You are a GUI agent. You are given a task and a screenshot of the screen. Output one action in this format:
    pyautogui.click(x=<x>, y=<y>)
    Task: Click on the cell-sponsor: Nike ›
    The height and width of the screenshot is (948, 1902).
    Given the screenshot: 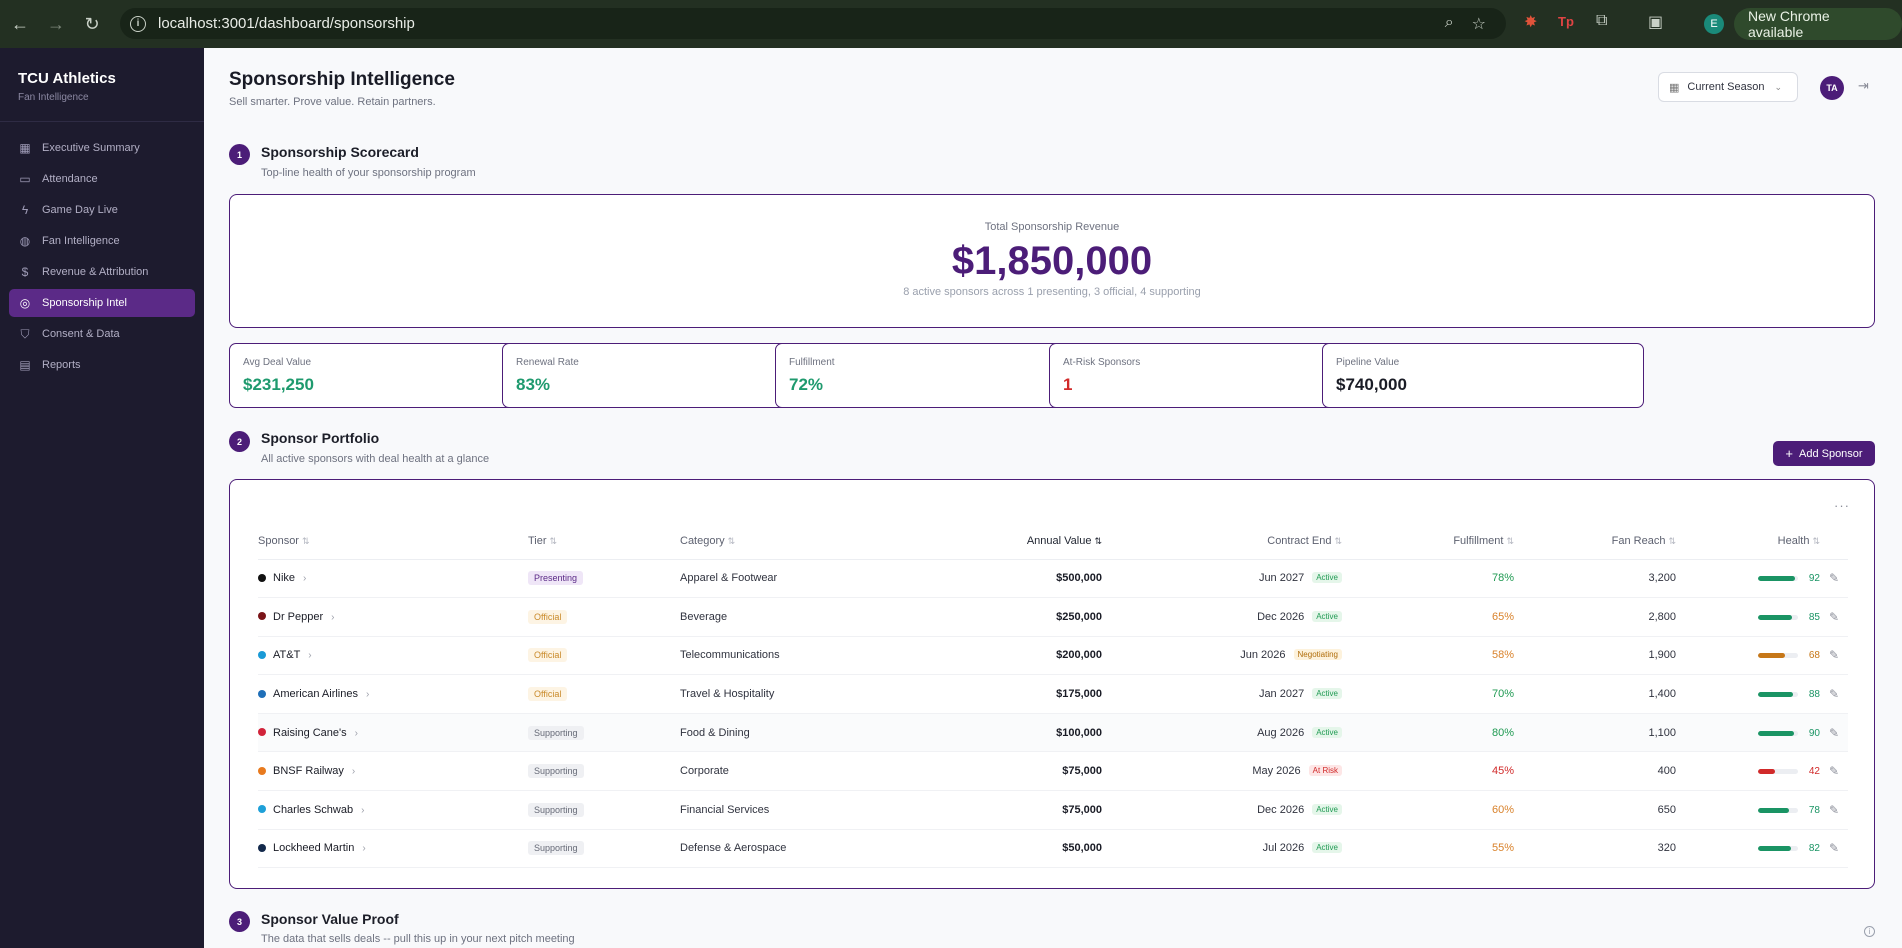 What is the action you would take?
    pyautogui.click(x=393, y=579)
    